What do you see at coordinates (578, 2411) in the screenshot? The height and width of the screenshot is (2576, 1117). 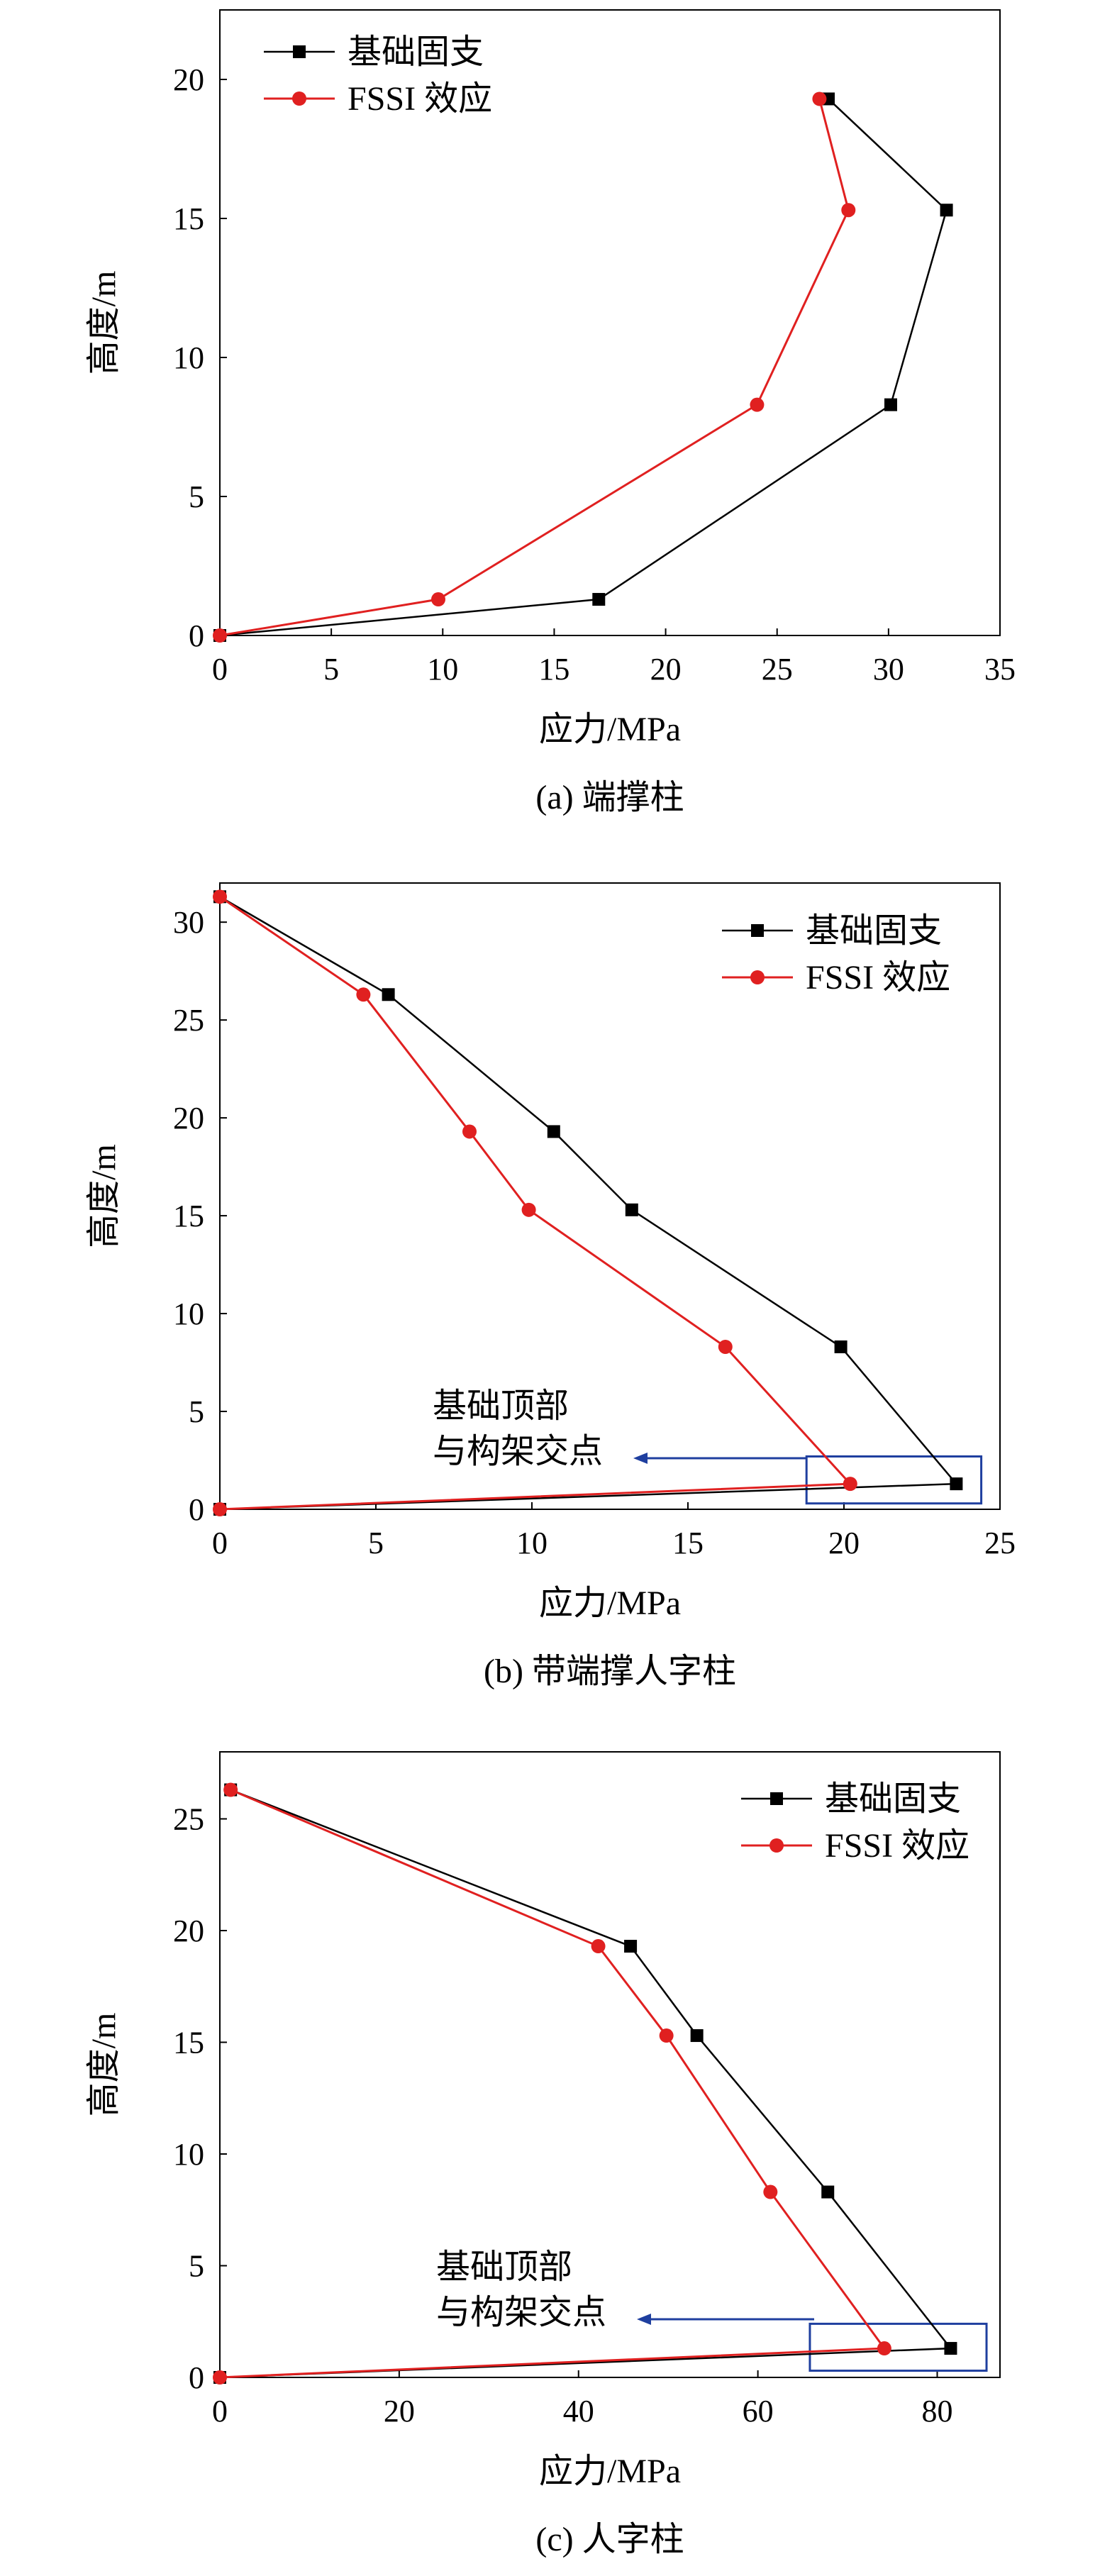 I see `x-tick-label: 40` at bounding box center [578, 2411].